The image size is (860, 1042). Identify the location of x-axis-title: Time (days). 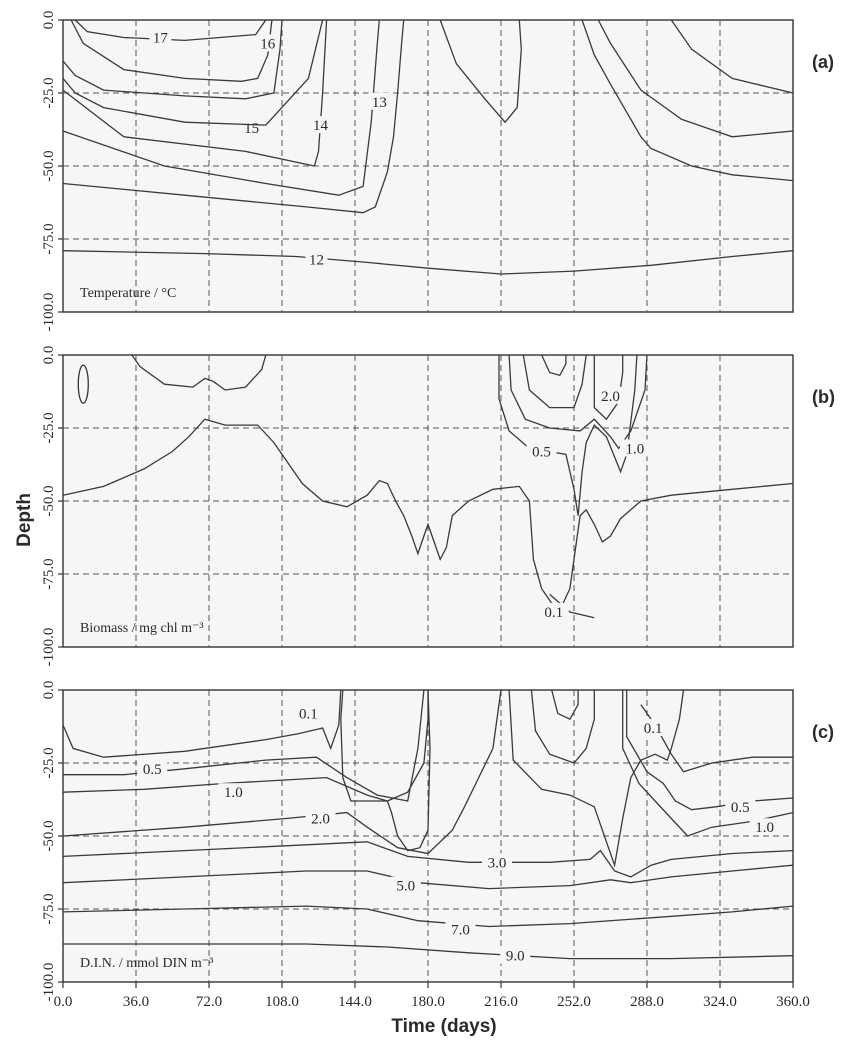
(443, 1026).